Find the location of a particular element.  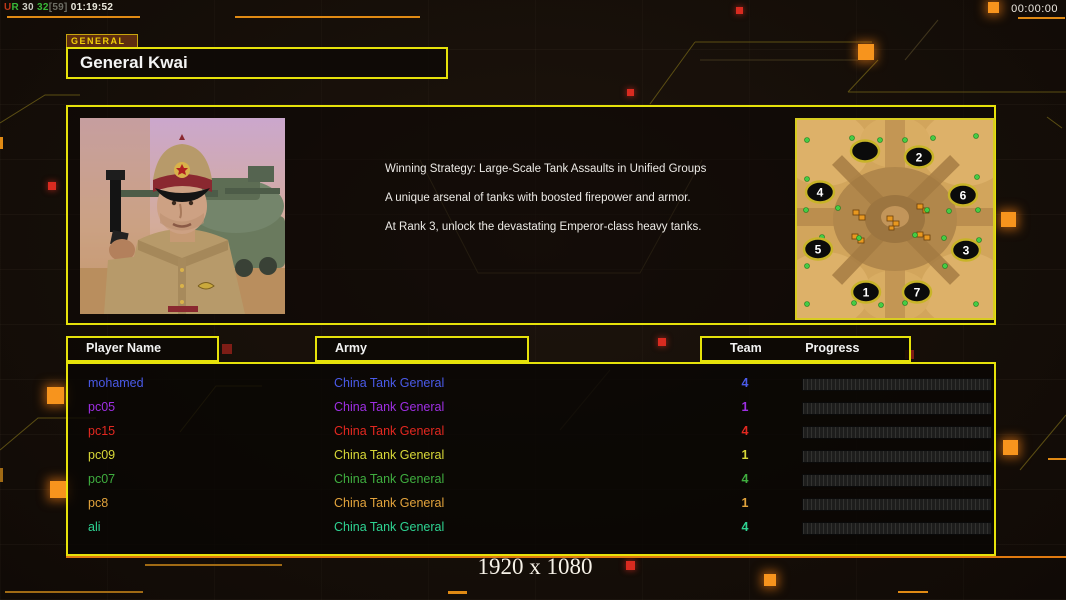

general-tab-label: GENERAL is located at coordinates (102, 41).